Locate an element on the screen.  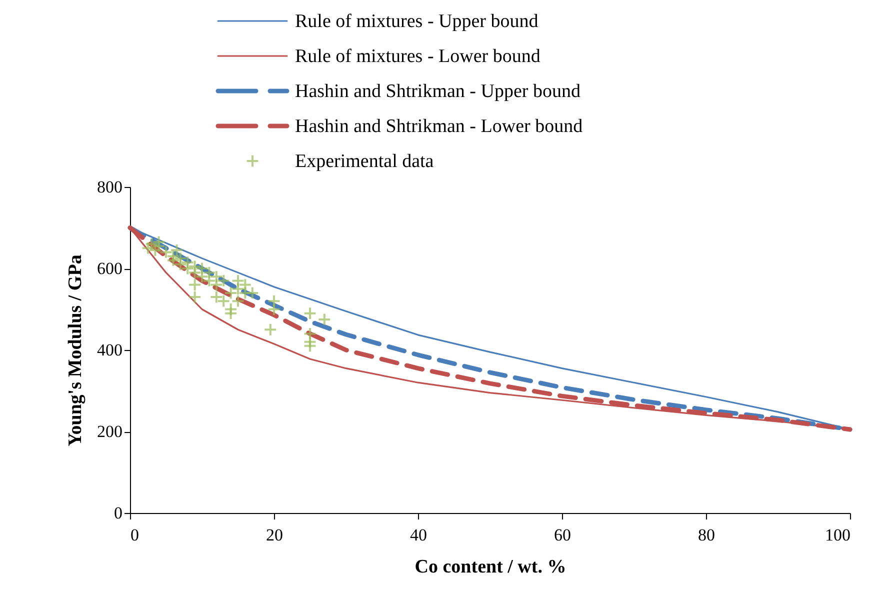
x-tick-label: 80 is located at coordinates (706, 535).